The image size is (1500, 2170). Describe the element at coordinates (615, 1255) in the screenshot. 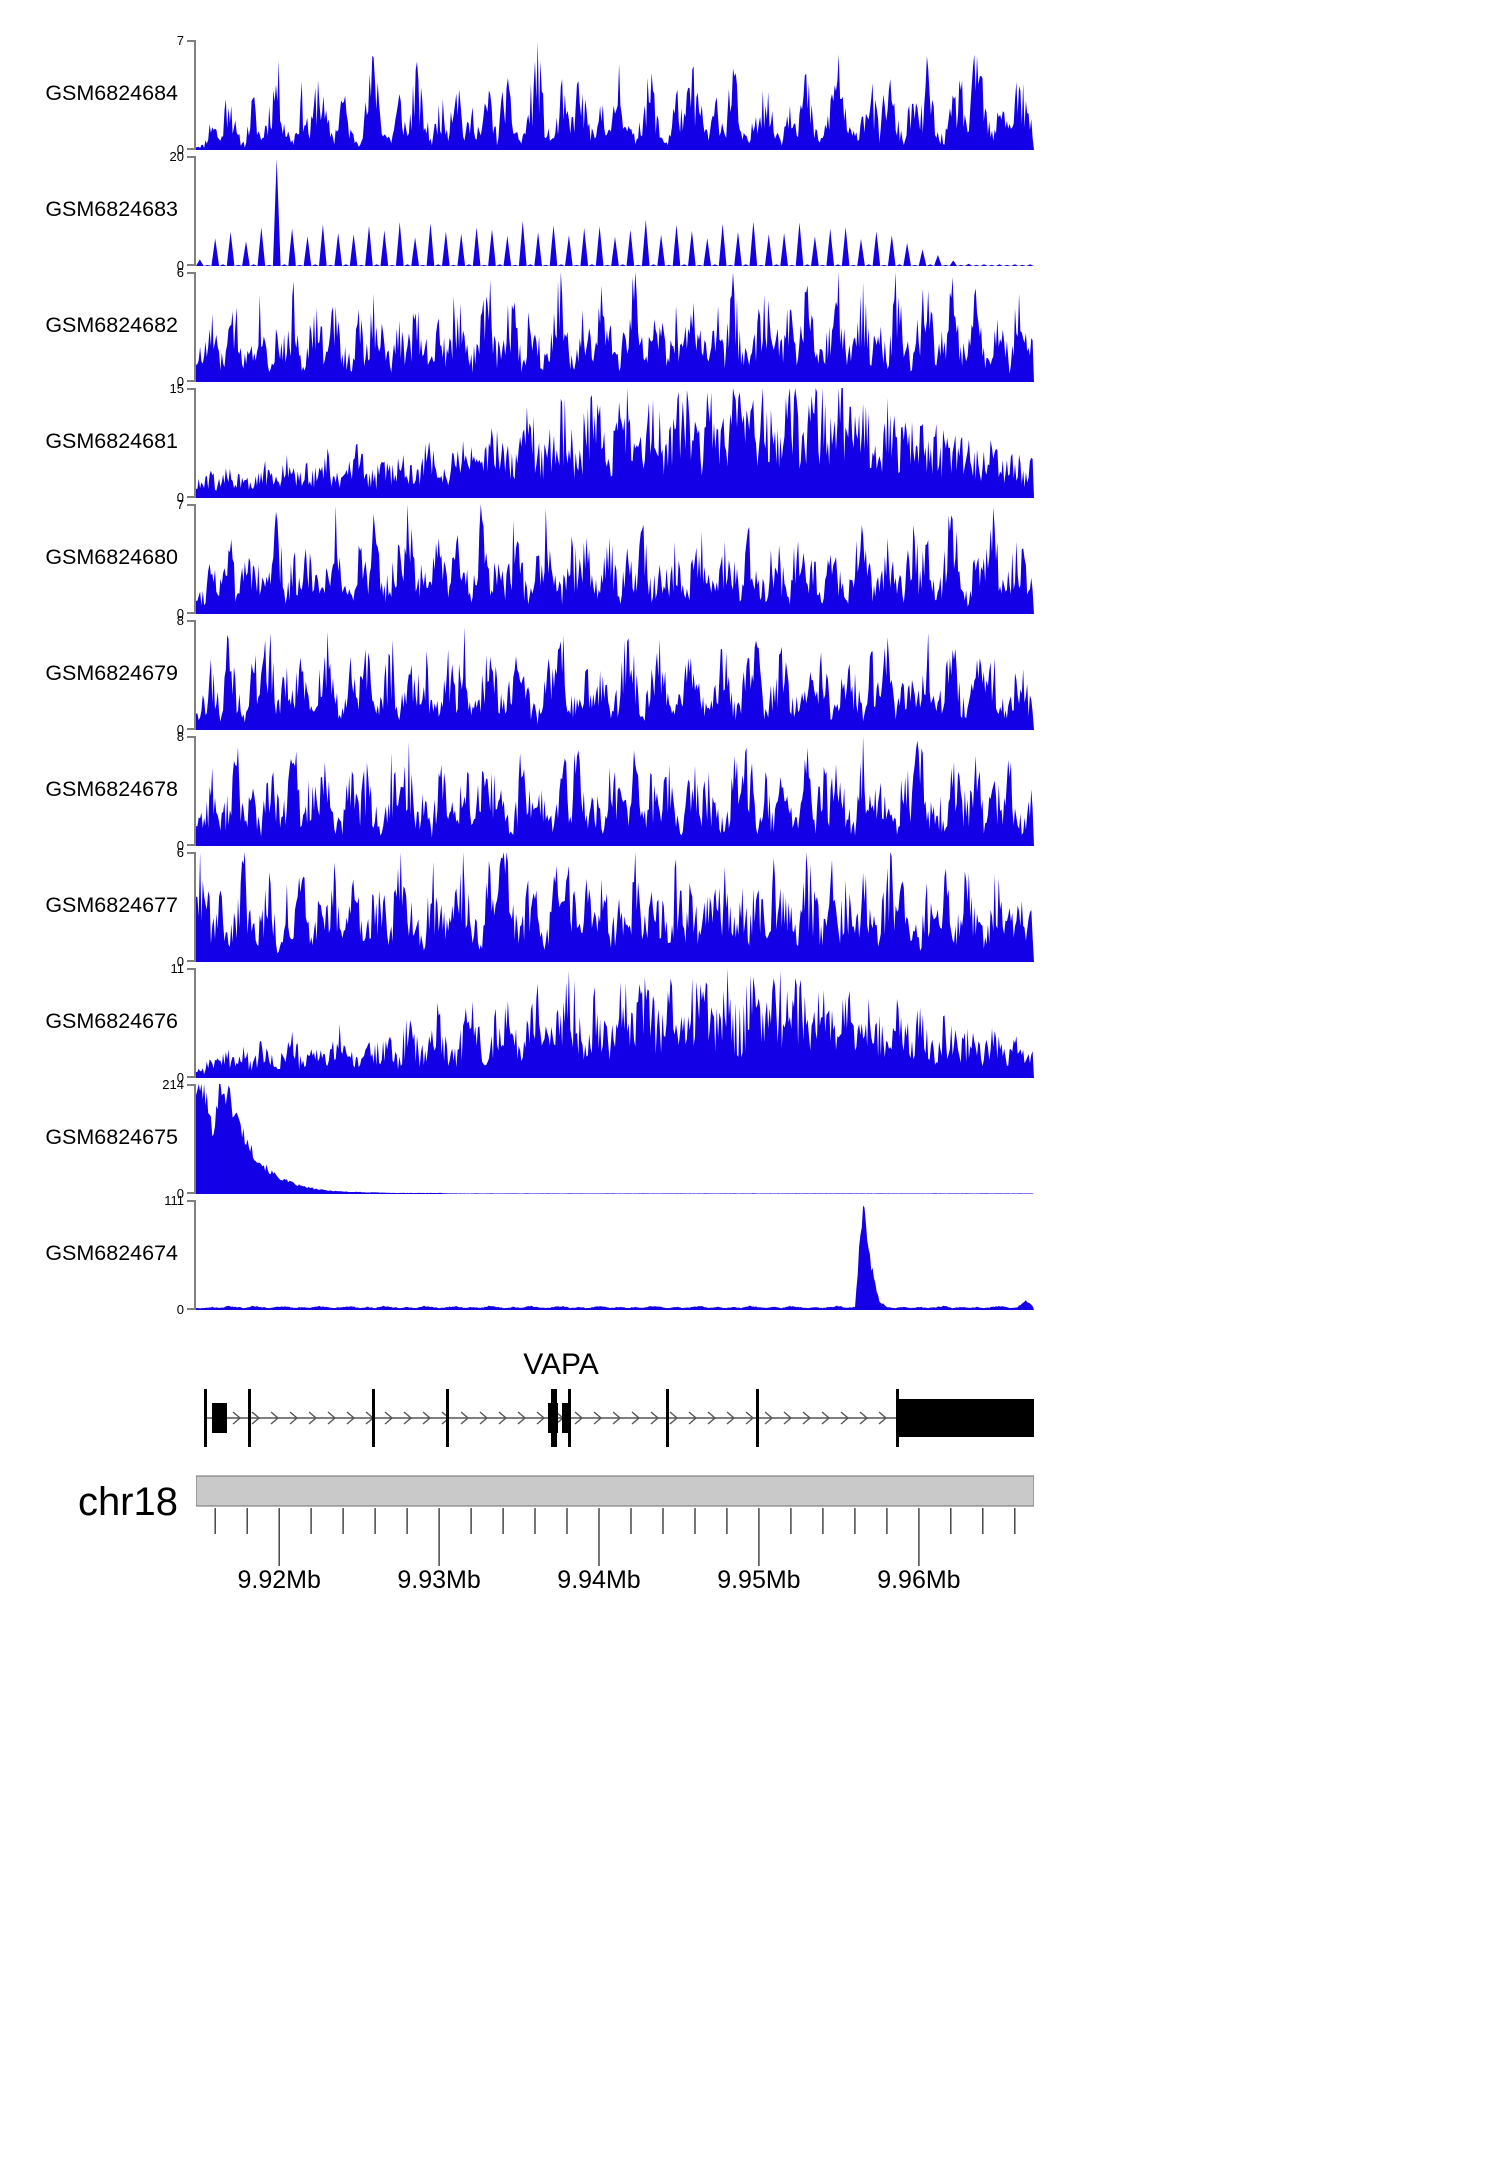

I see `coverage-plot-gsm6824674` at that location.